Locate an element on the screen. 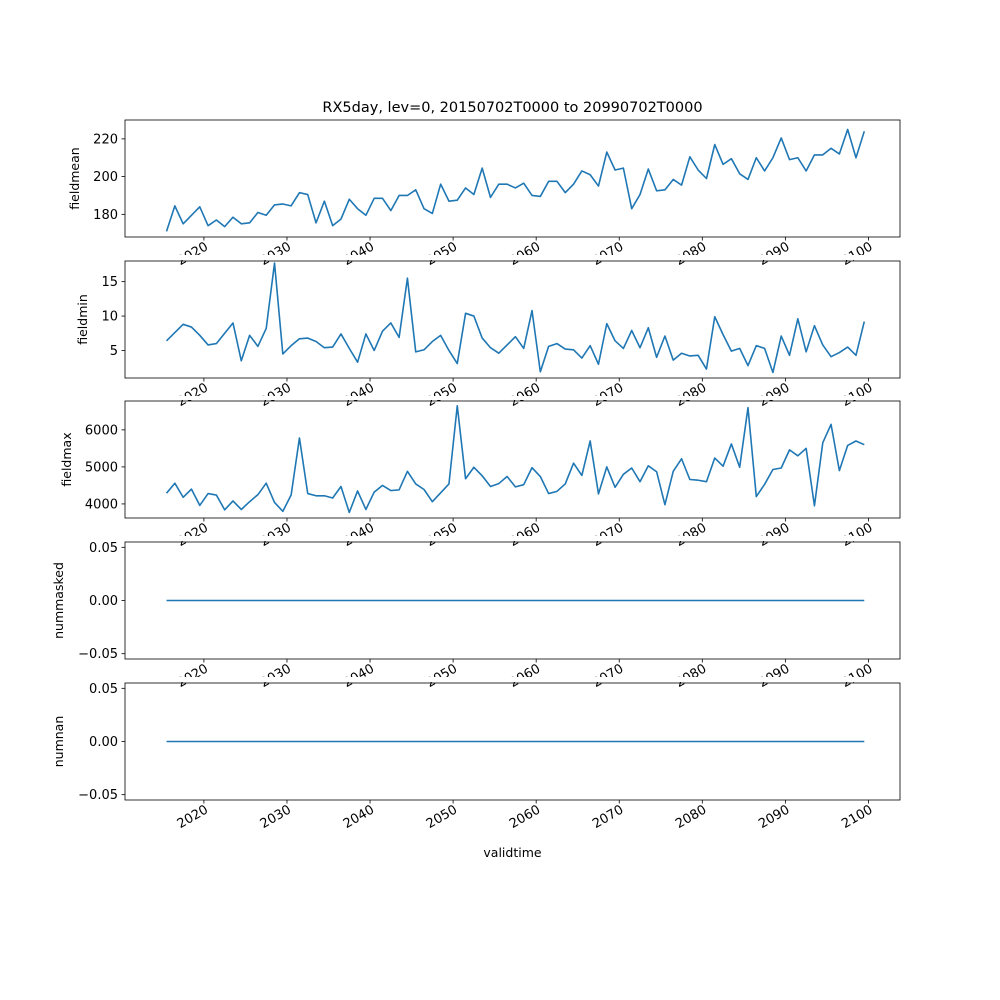  y-tick-label: 200 is located at coordinates (105, 177).